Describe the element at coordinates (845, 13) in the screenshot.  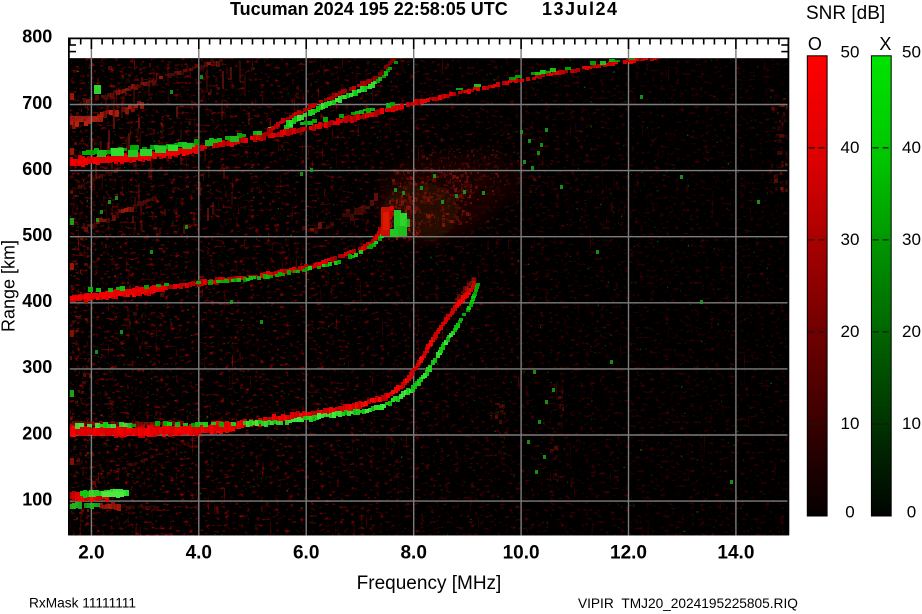
I see `svg-text: SNR [dB]` at that location.